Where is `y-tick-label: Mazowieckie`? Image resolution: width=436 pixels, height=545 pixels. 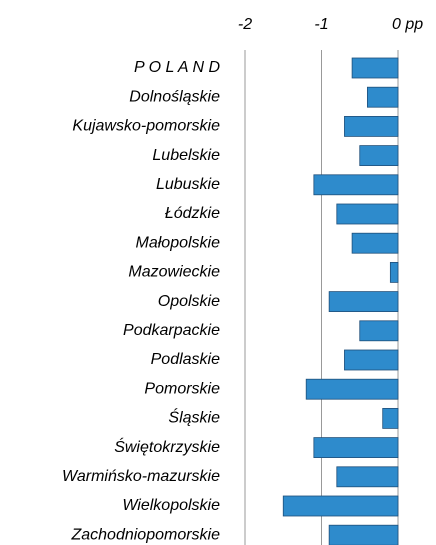
y-tick-label: Mazowieckie is located at coordinates (174, 272).